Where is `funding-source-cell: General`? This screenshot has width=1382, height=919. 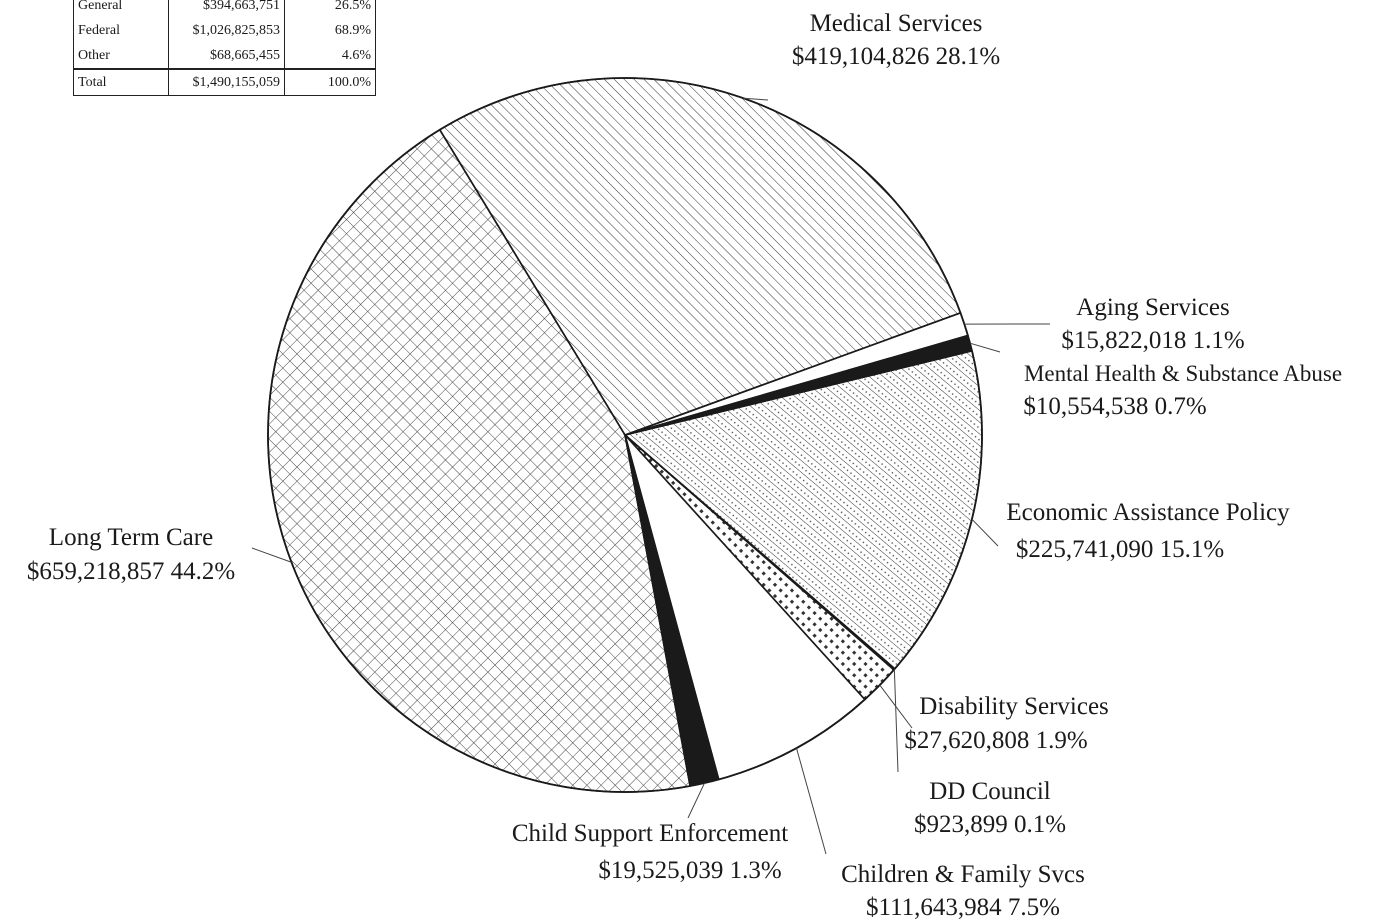 funding-source-cell: General is located at coordinates (121, 9).